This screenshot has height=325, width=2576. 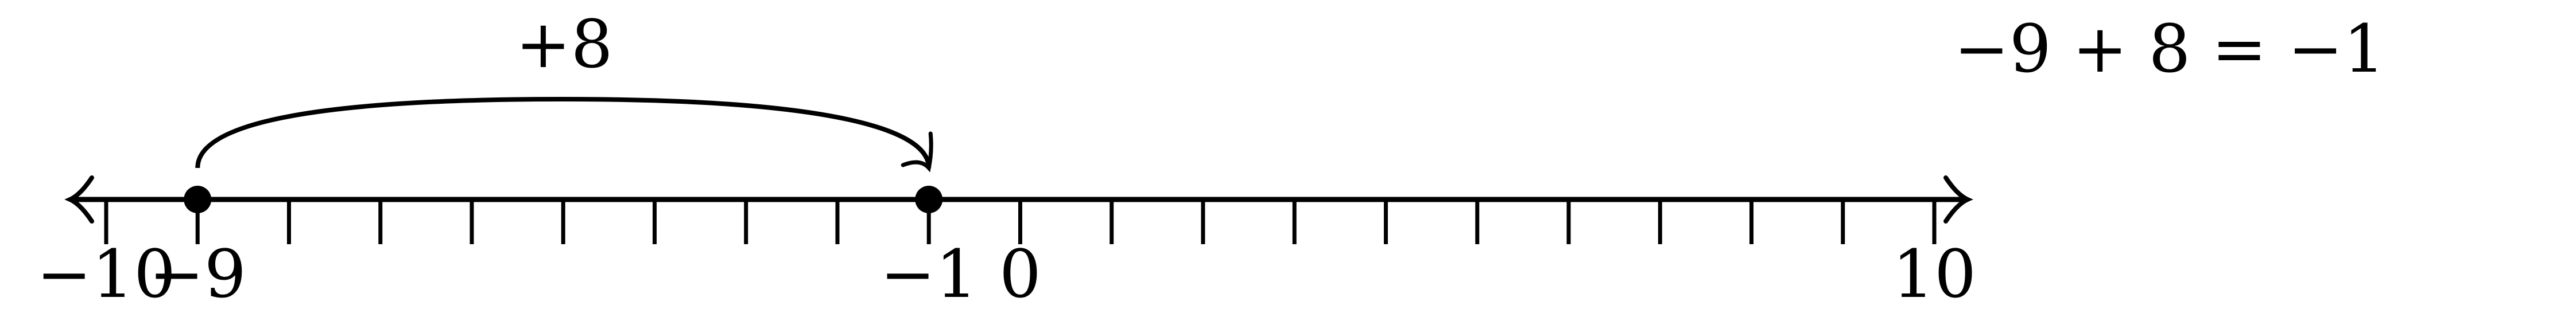 What do you see at coordinates (917, 152) in the screenshot?
I see `jump-arrowhead-icon` at bounding box center [917, 152].